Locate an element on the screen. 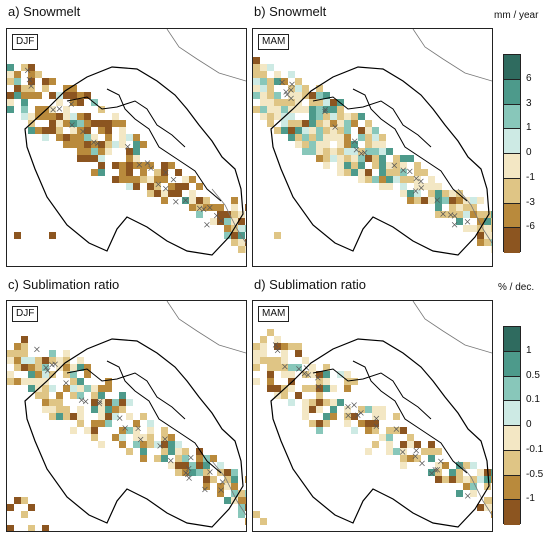  season-tag-a: DJF is located at coordinates (25, 42).